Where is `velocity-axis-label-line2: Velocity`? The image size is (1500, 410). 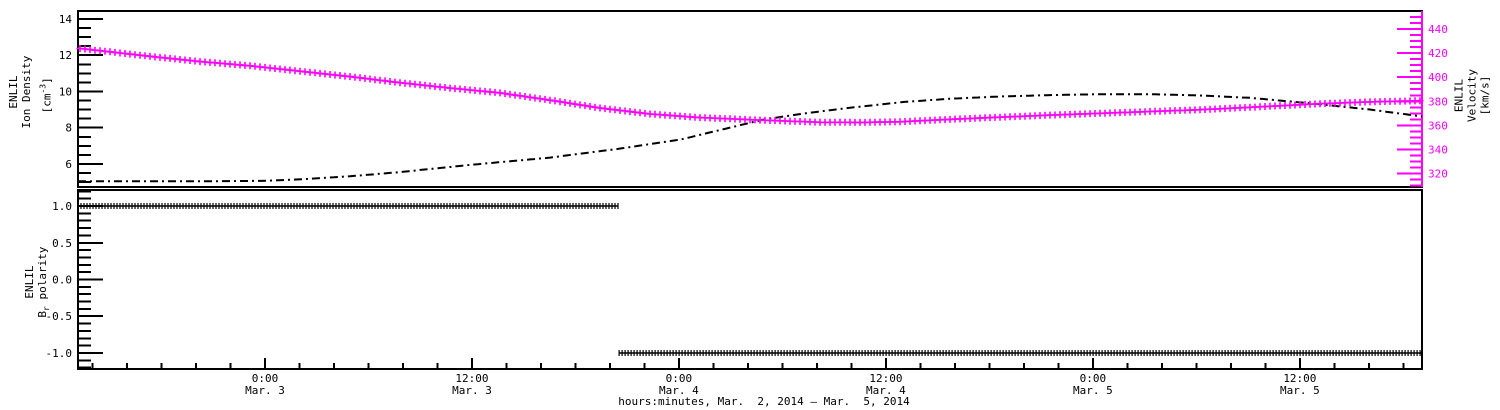 velocity-axis-label-line2: Velocity is located at coordinates (1472, 95).